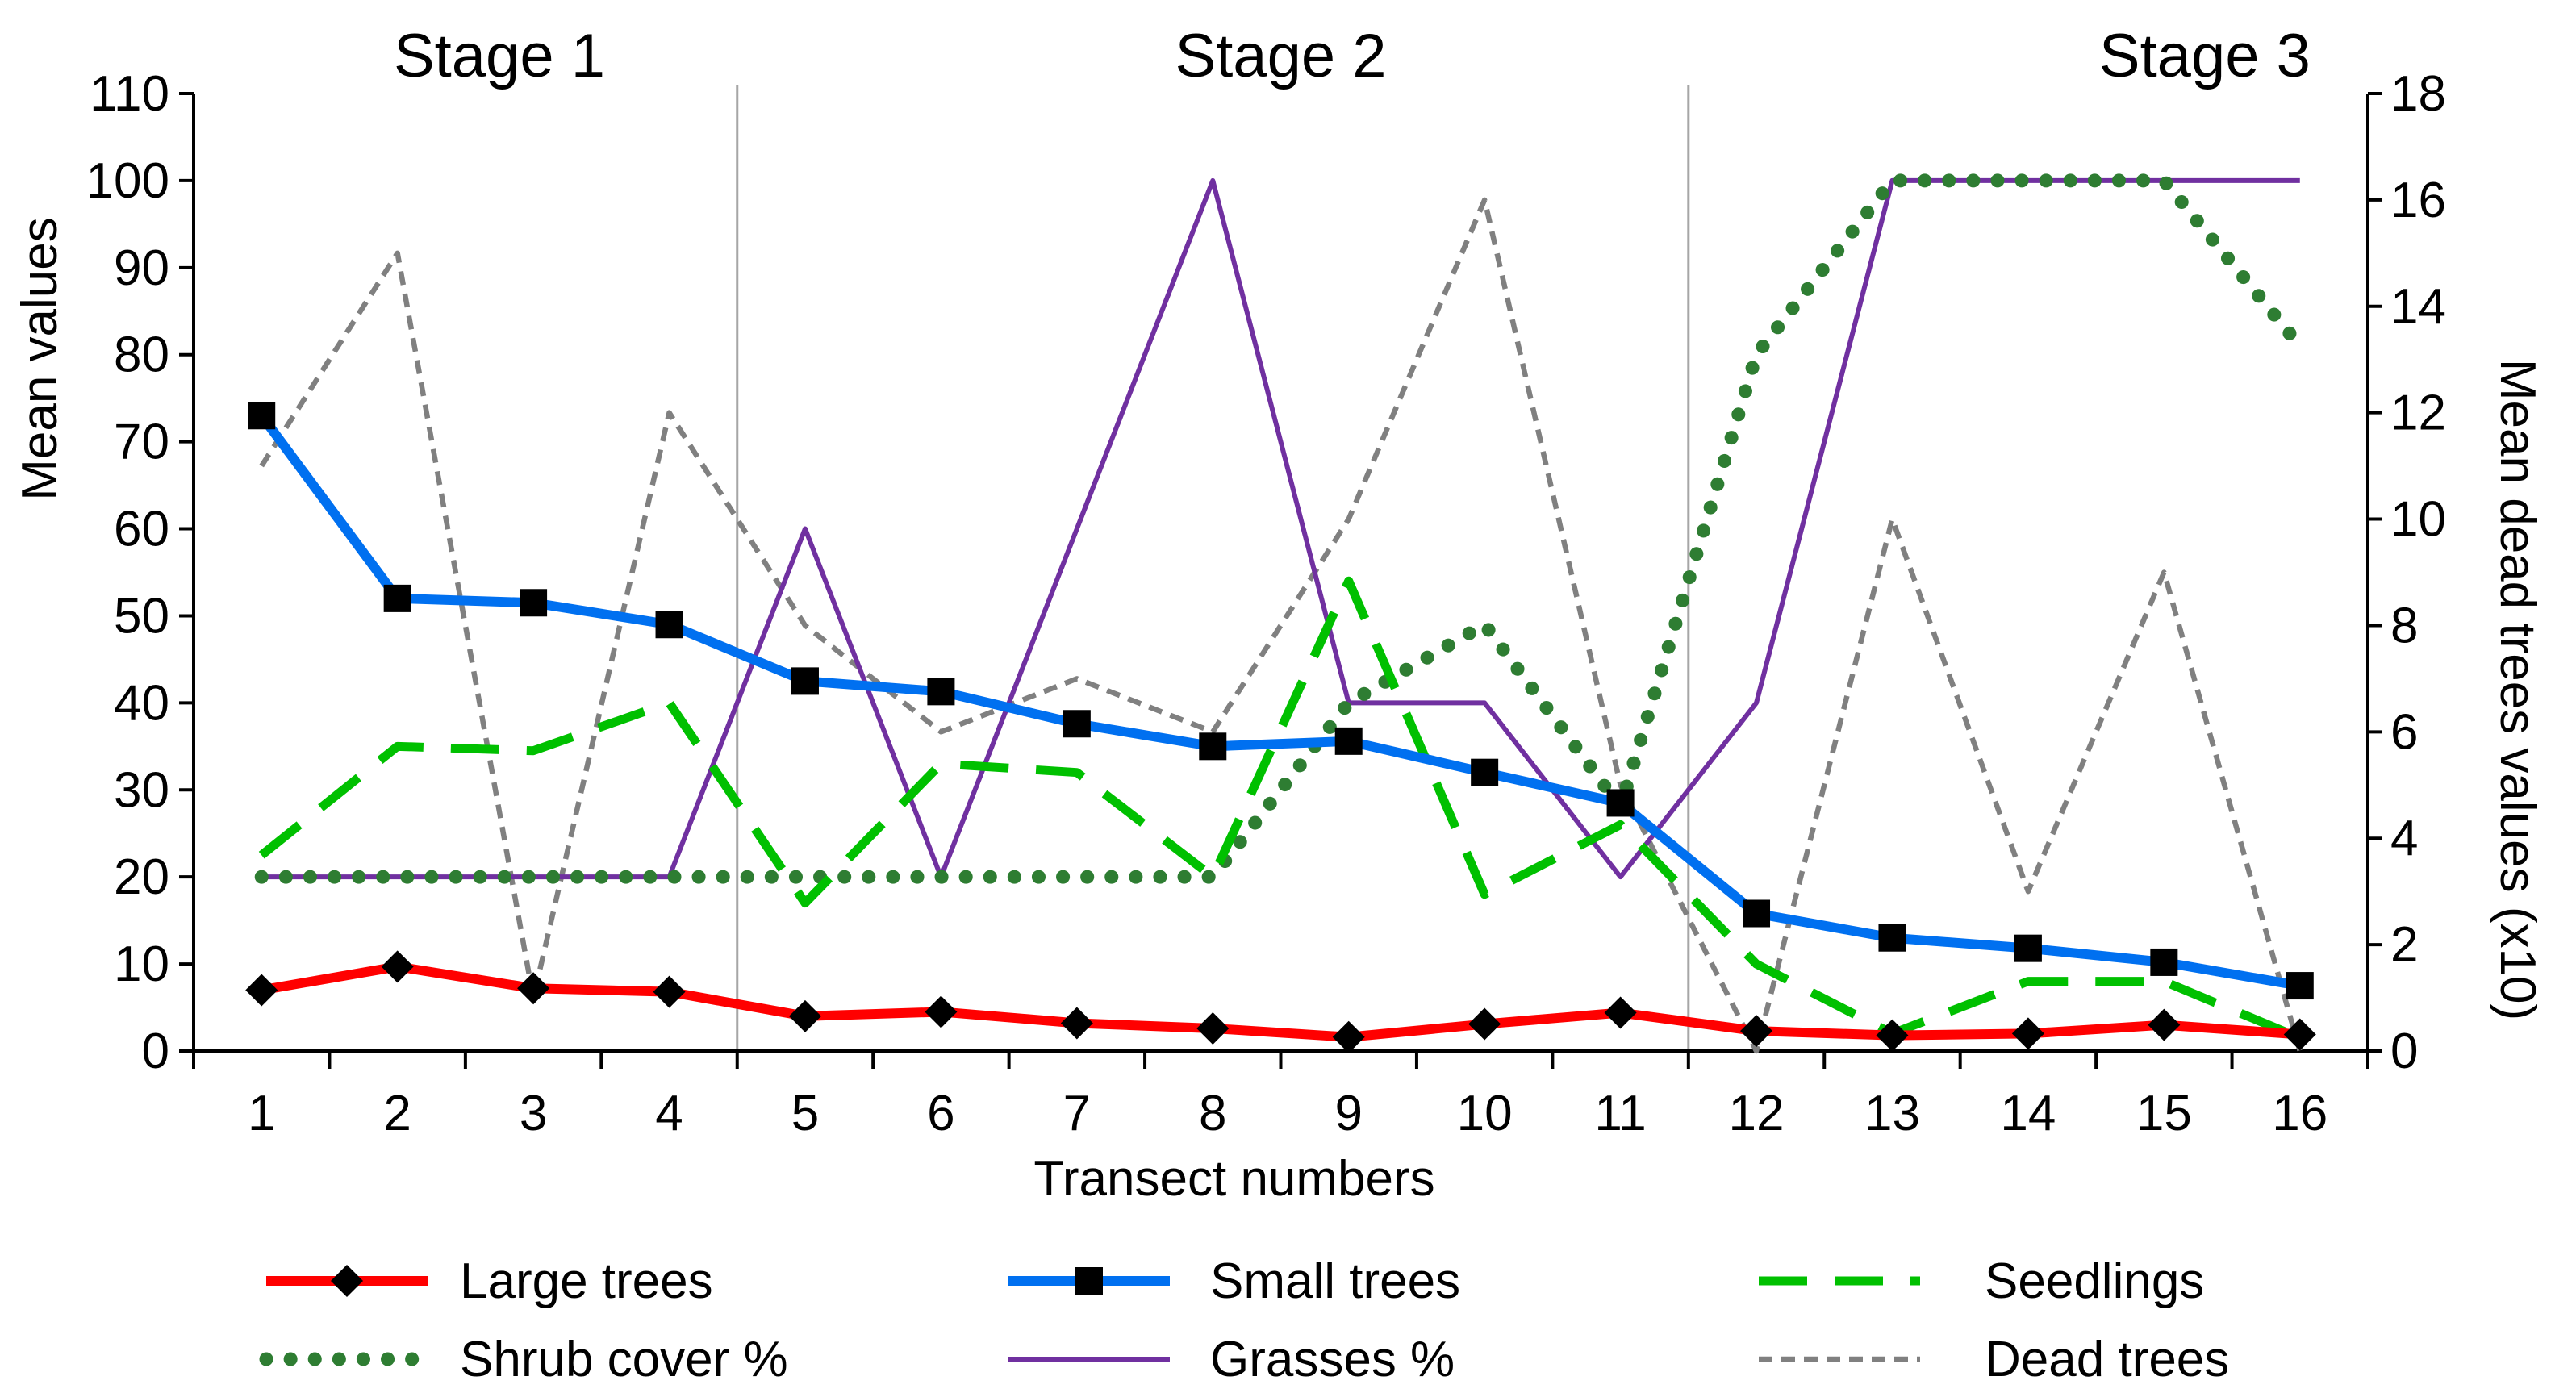  What do you see at coordinates (1348, 1113) in the screenshot?
I see `x-tick-label: 9` at bounding box center [1348, 1113].